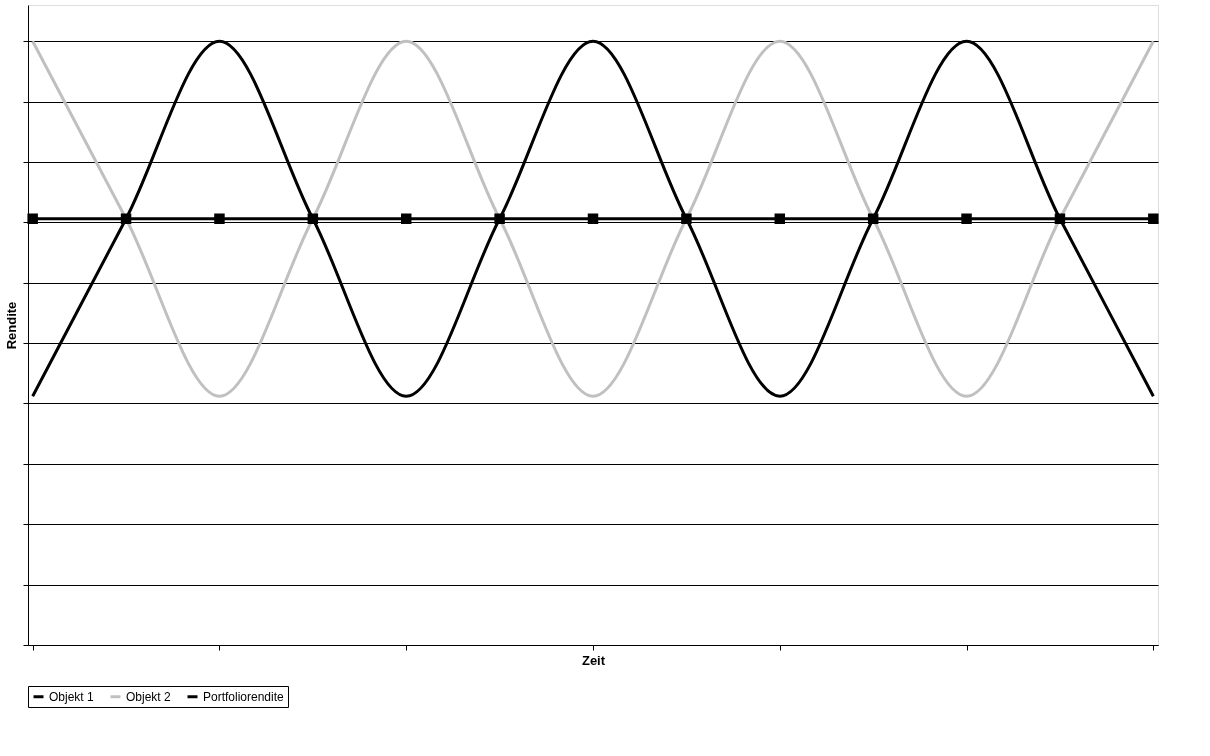  What do you see at coordinates (72, 696) in the screenshot?
I see `legend-label: Objekt 1` at bounding box center [72, 696].